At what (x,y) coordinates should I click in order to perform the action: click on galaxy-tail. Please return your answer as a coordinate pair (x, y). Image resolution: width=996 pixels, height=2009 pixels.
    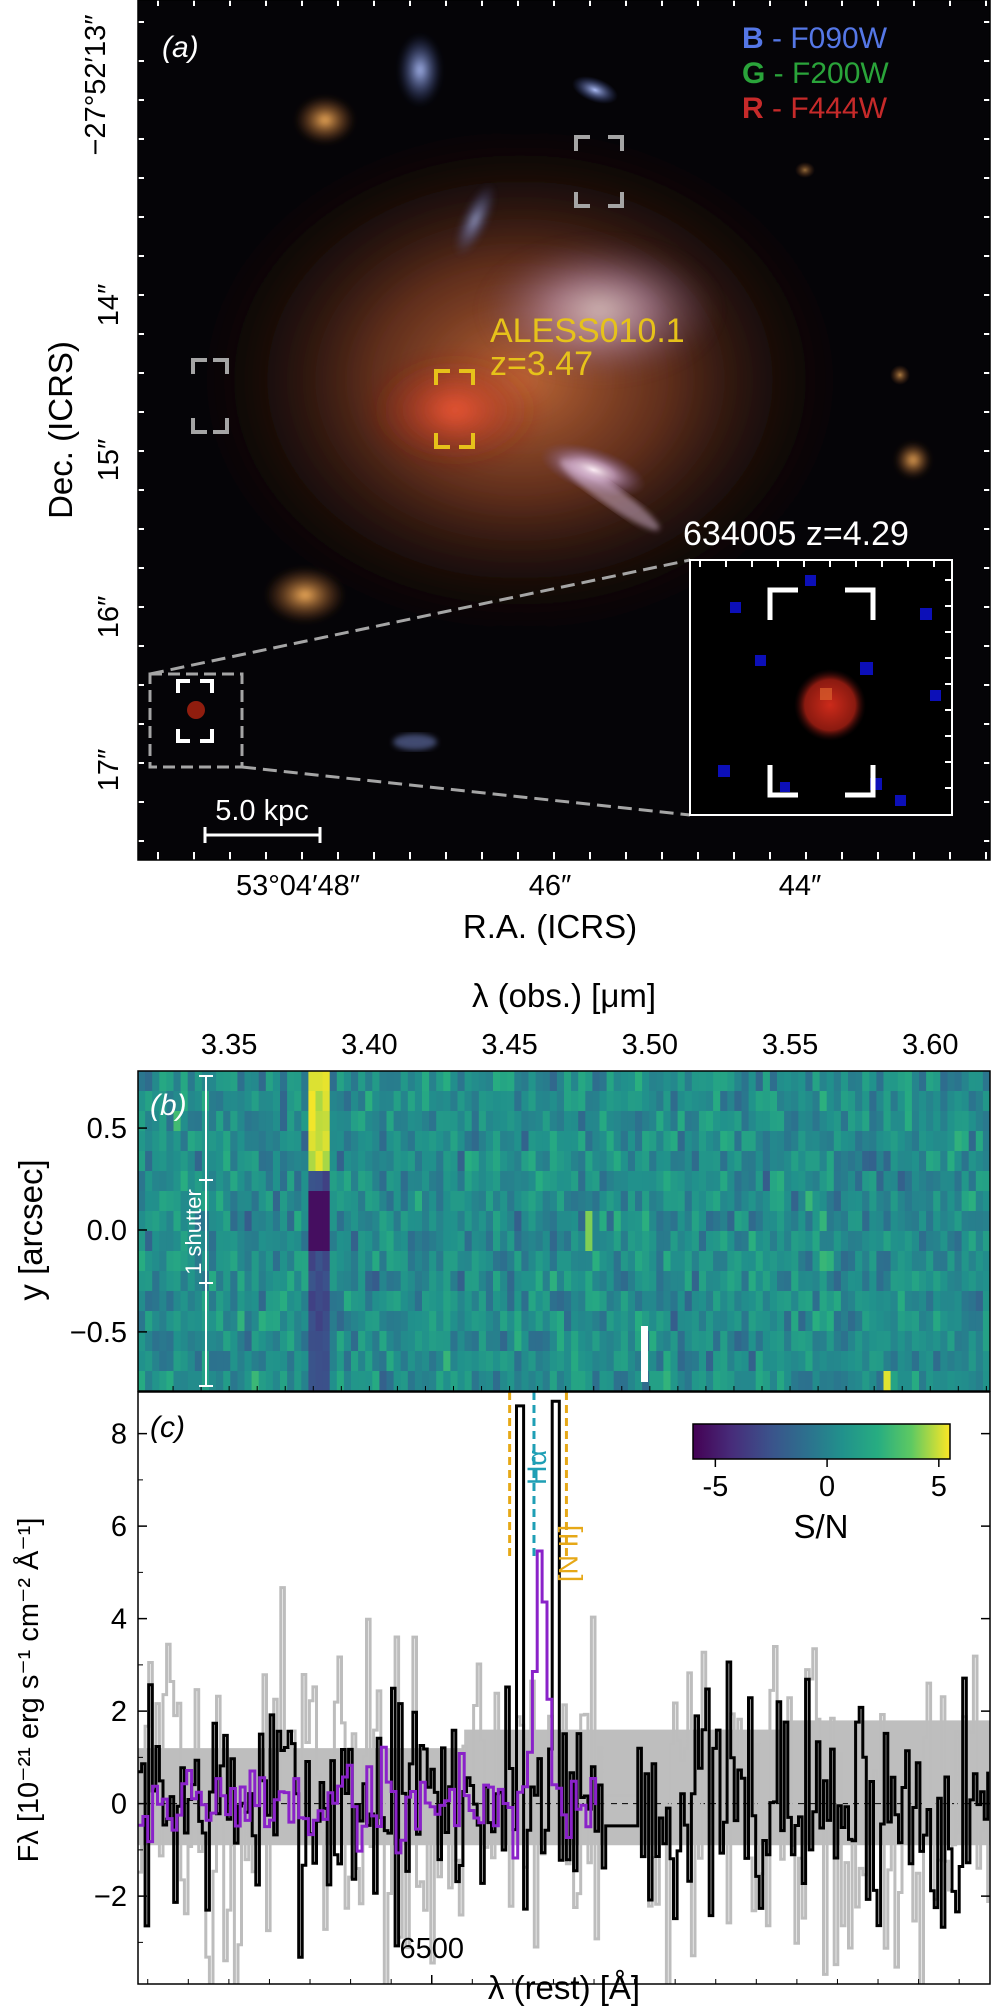
    Looking at the image, I should click on (610, 495).